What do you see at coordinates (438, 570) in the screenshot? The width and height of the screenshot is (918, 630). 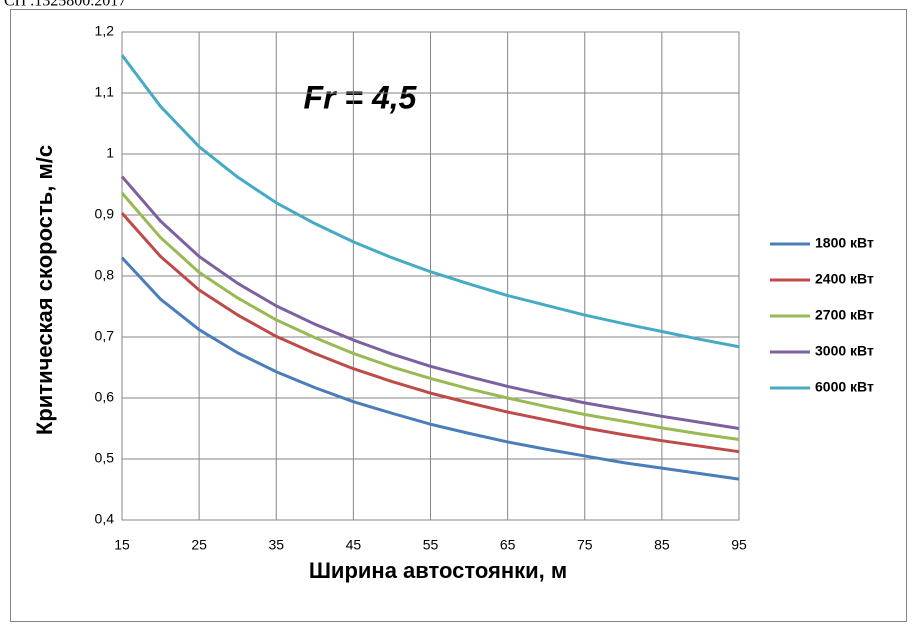 I see `x-axis-title: Ширина автостоянки, м` at bounding box center [438, 570].